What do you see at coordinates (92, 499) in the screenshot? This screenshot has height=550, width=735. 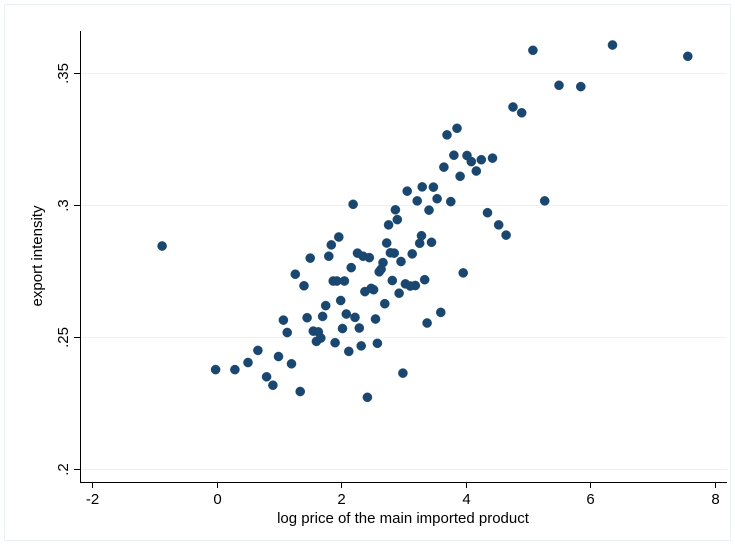 I see `x-tick-label: -2` at bounding box center [92, 499].